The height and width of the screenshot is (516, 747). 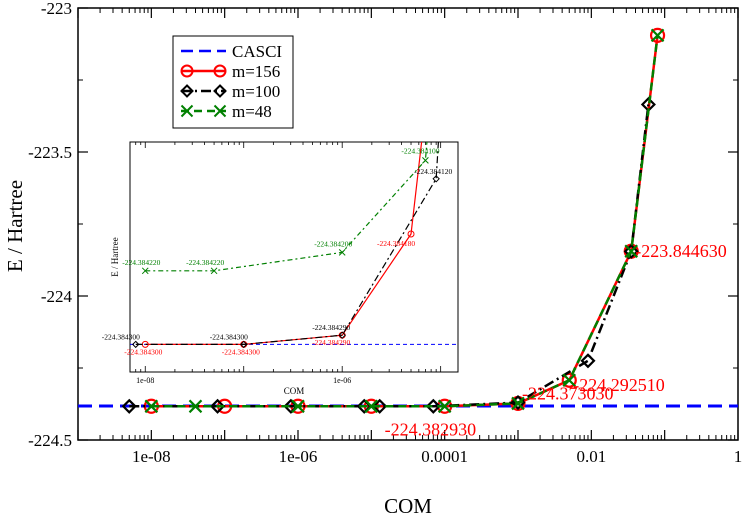 I want to click on y-tick-label: -223, so click(x=56, y=9).